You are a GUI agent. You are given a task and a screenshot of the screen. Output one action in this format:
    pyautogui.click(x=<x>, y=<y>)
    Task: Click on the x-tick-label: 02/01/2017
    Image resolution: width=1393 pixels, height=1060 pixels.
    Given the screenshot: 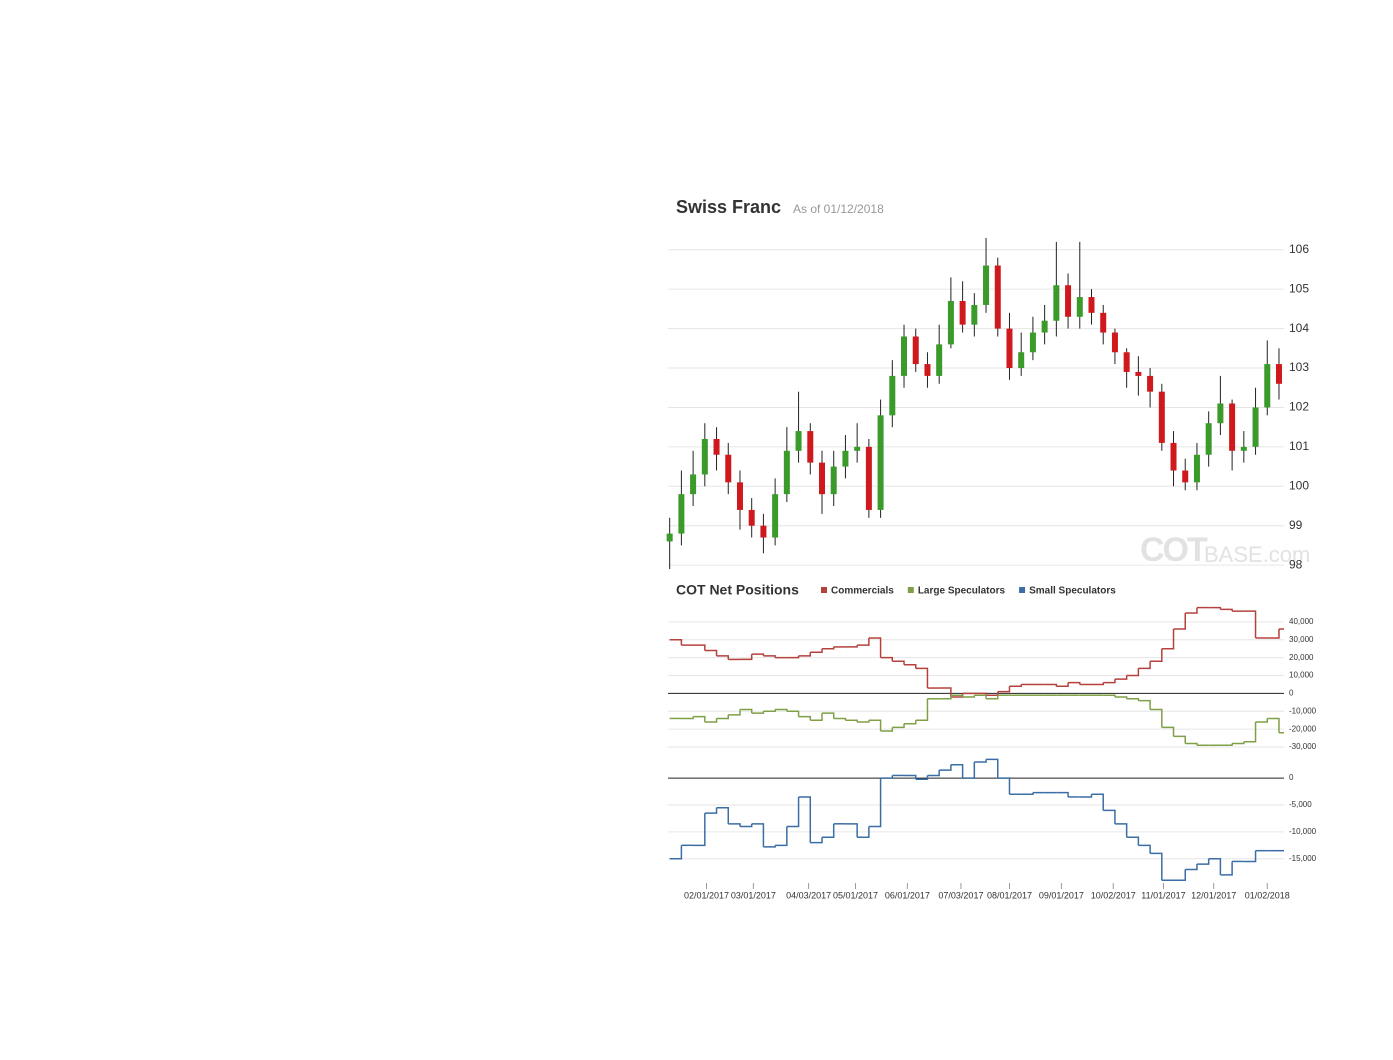 What is the action you would take?
    pyautogui.click(x=706, y=895)
    